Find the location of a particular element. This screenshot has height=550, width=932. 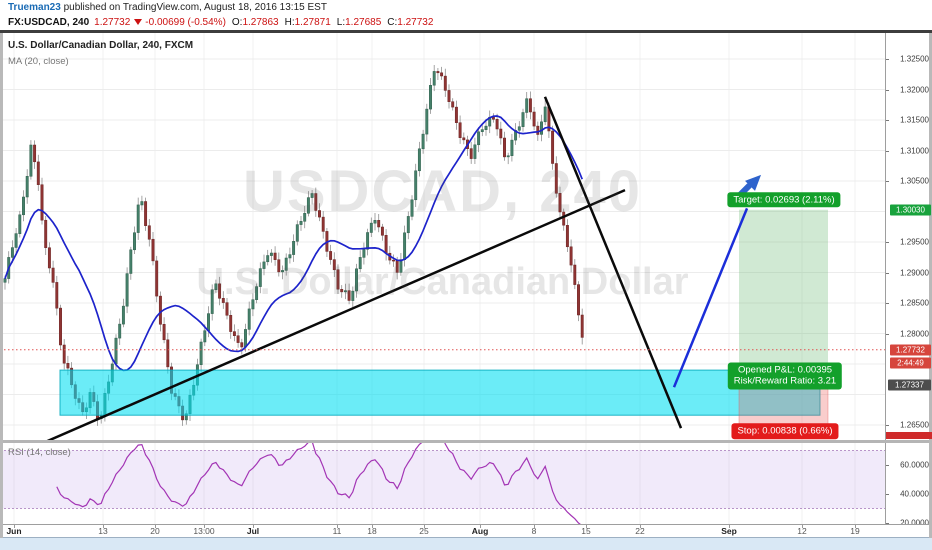

price-axis-label: 1.30500 is located at coordinates (914, 181).